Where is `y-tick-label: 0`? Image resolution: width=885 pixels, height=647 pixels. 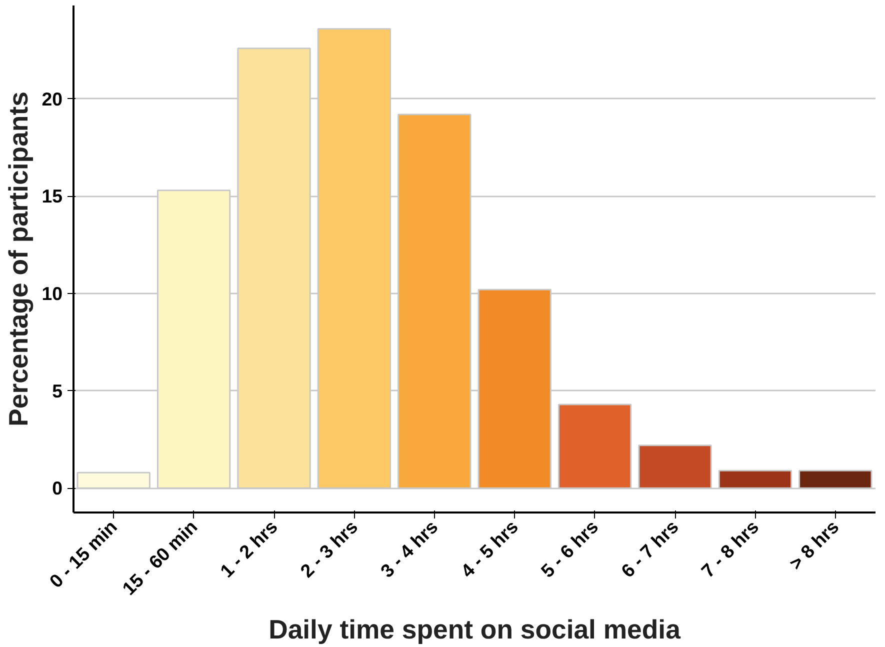 y-tick-label: 0 is located at coordinates (57, 488).